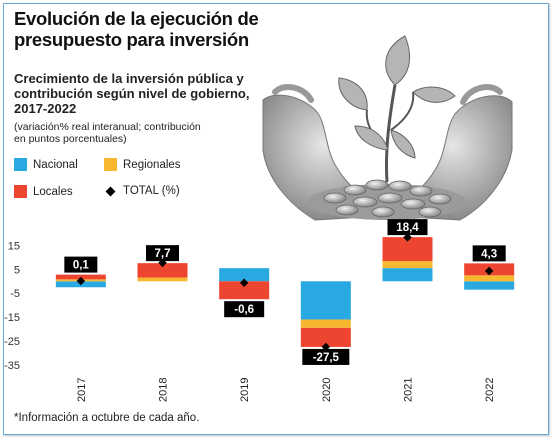 This screenshot has width=554, height=439. Describe the element at coordinates (244, 290) in the screenshot. I see `bar-segment-locales-2019` at that location.